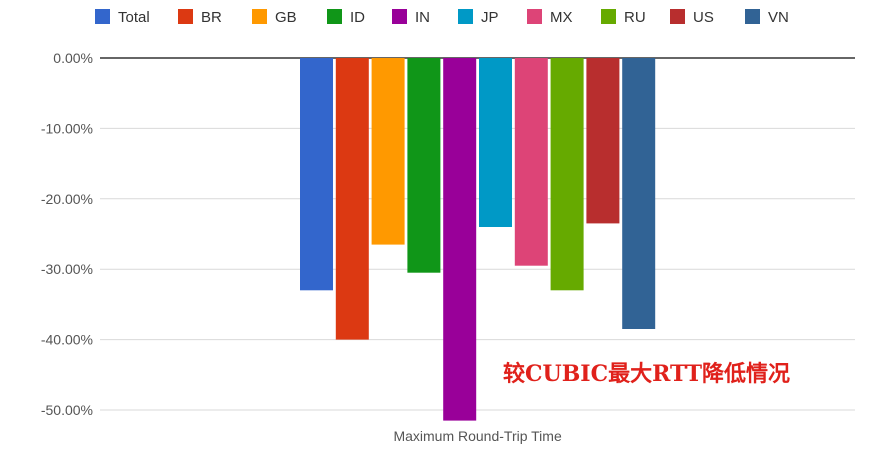  Describe the element at coordinates (334, 16) in the screenshot. I see `legend-swatch-id` at that location.